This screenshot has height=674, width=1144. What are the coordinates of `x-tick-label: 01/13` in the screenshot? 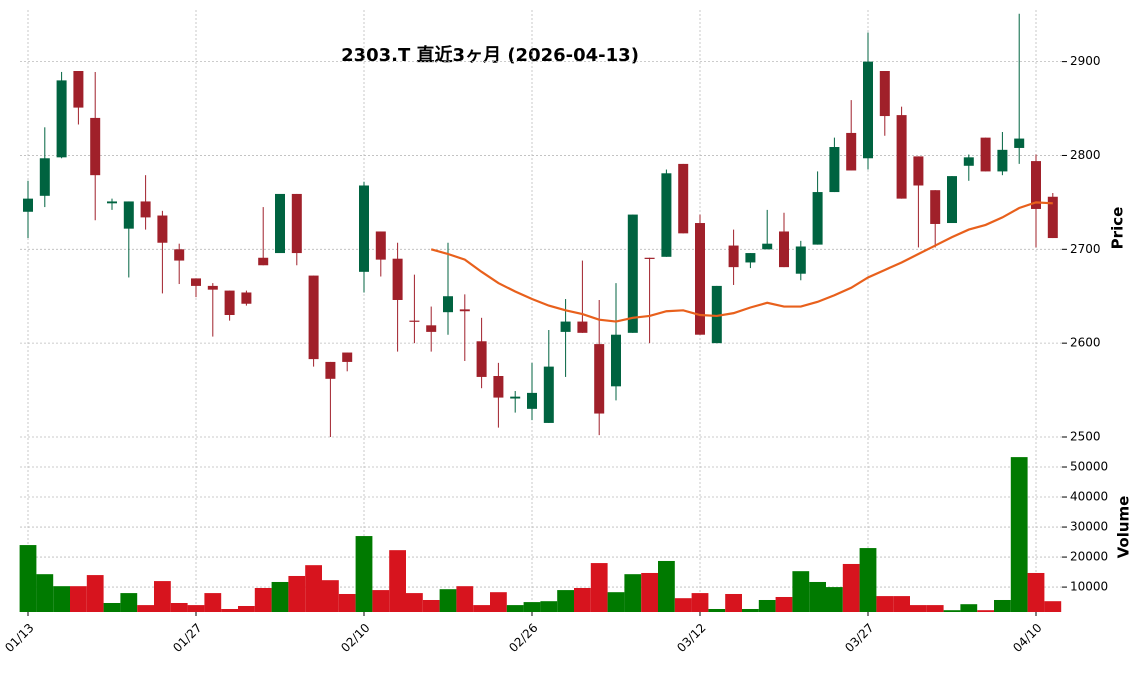 It's located at (19, 638).